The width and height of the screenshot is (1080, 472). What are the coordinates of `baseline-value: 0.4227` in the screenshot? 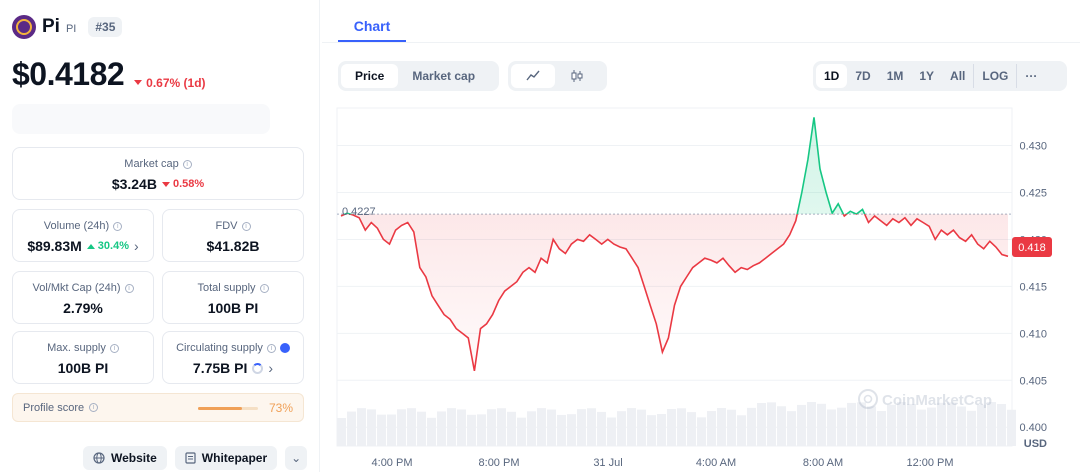 It's located at (359, 212).